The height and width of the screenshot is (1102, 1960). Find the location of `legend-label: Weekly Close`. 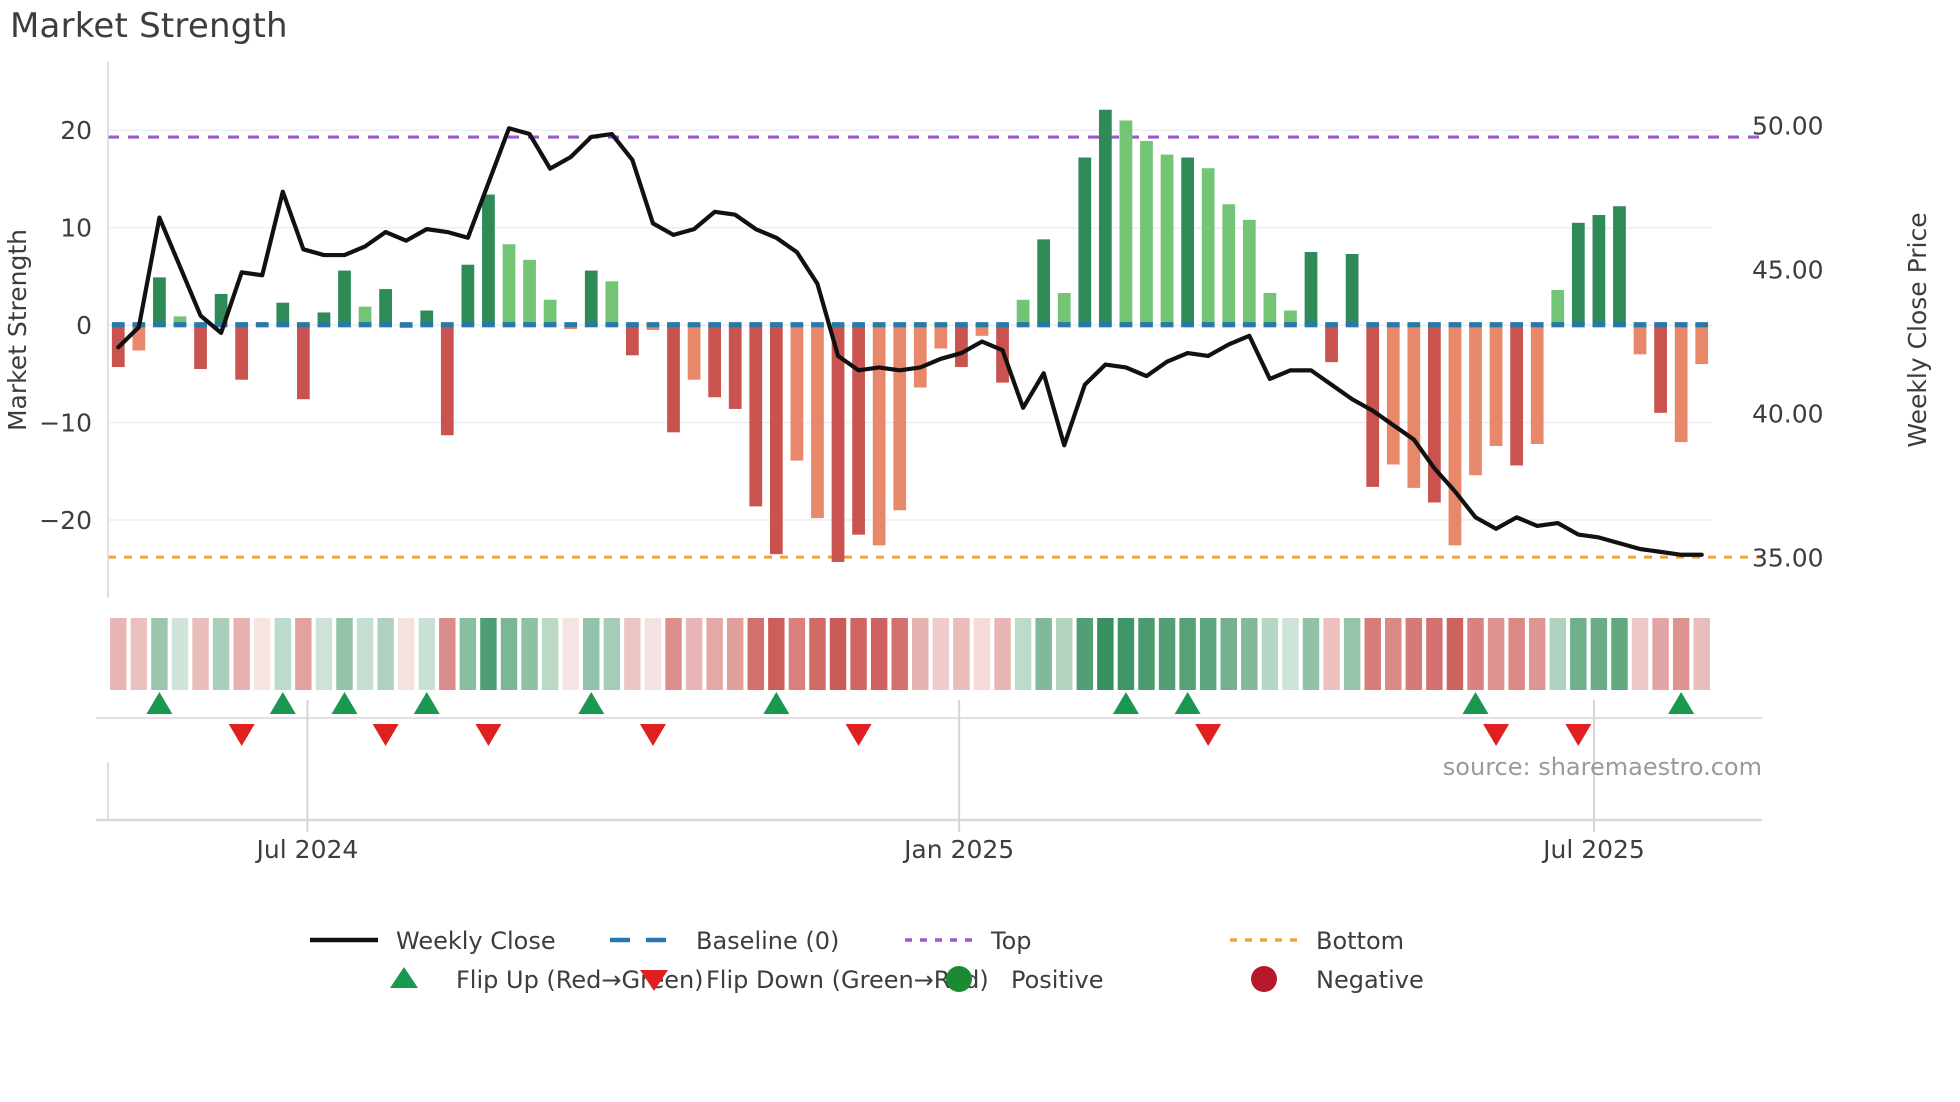

legend-label: Weekly Close is located at coordinates (476, 941).